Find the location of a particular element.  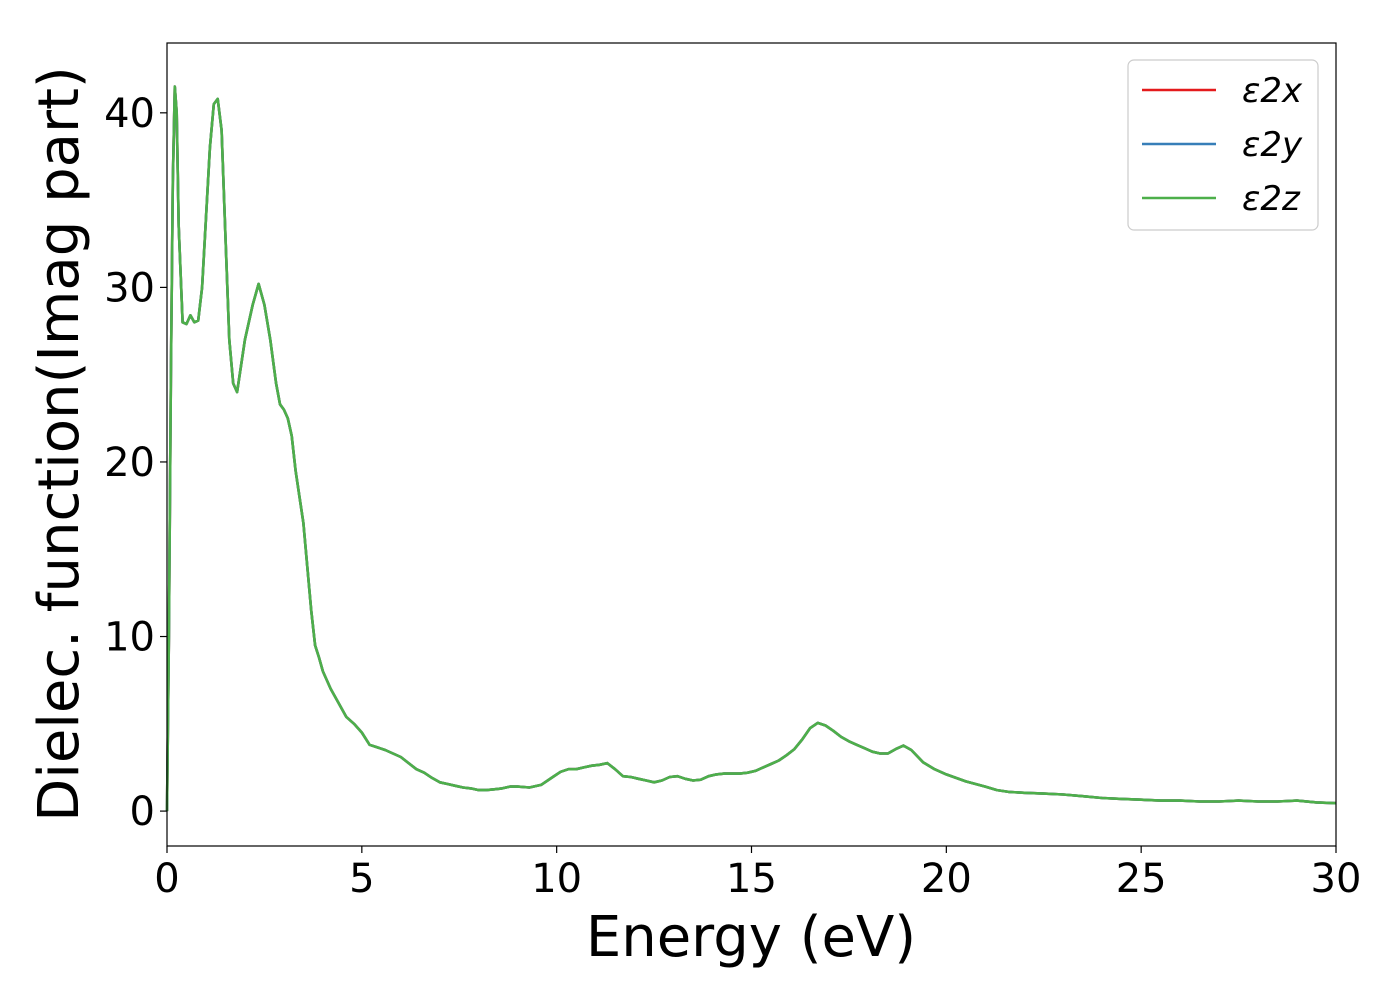

x-axis: 0 5 10 15 20 25 30 is located at coordinates (757, 874).